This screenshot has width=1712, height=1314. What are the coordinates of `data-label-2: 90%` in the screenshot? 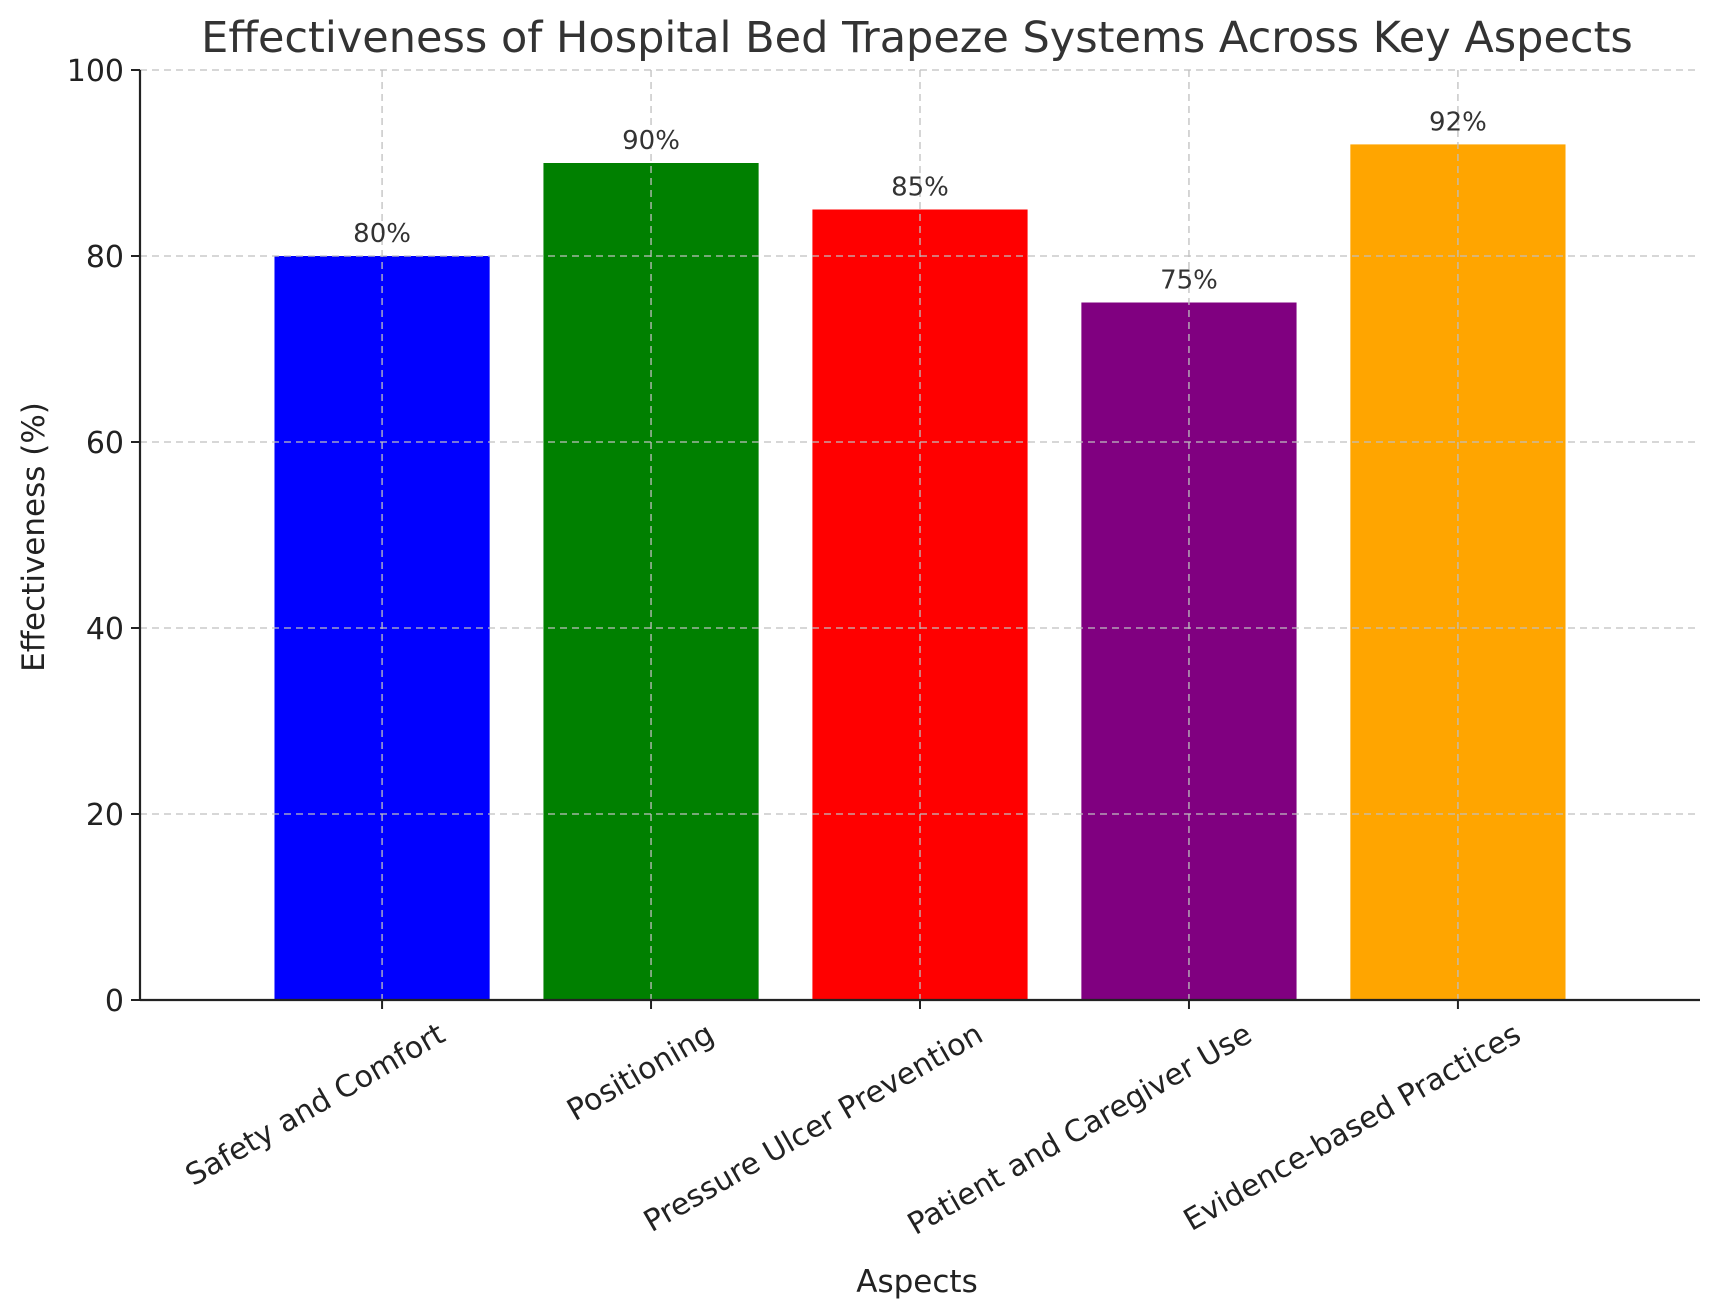 It's located at (651, 141).